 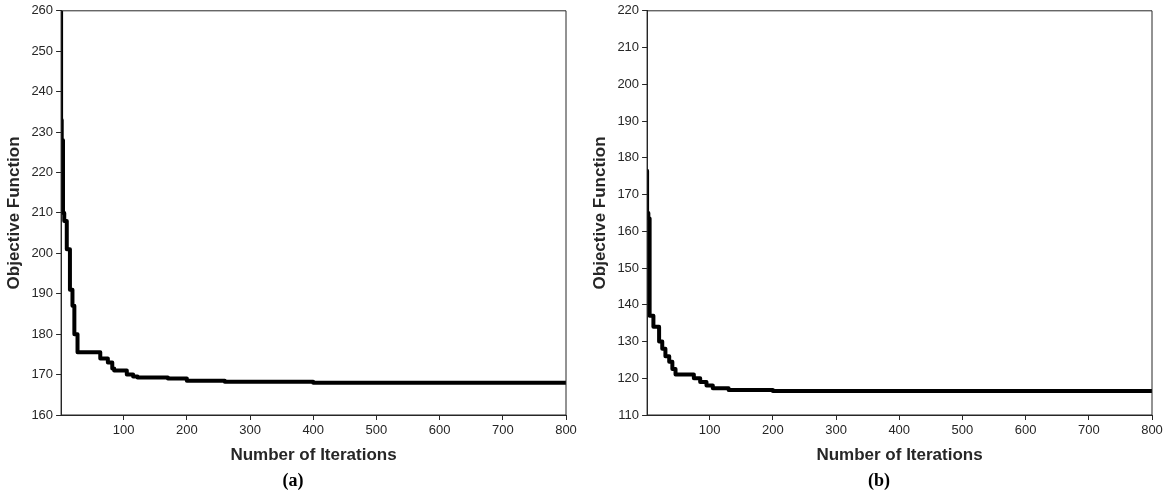 I want to click on y-tick-label: 120, so click(x=628, y=377).